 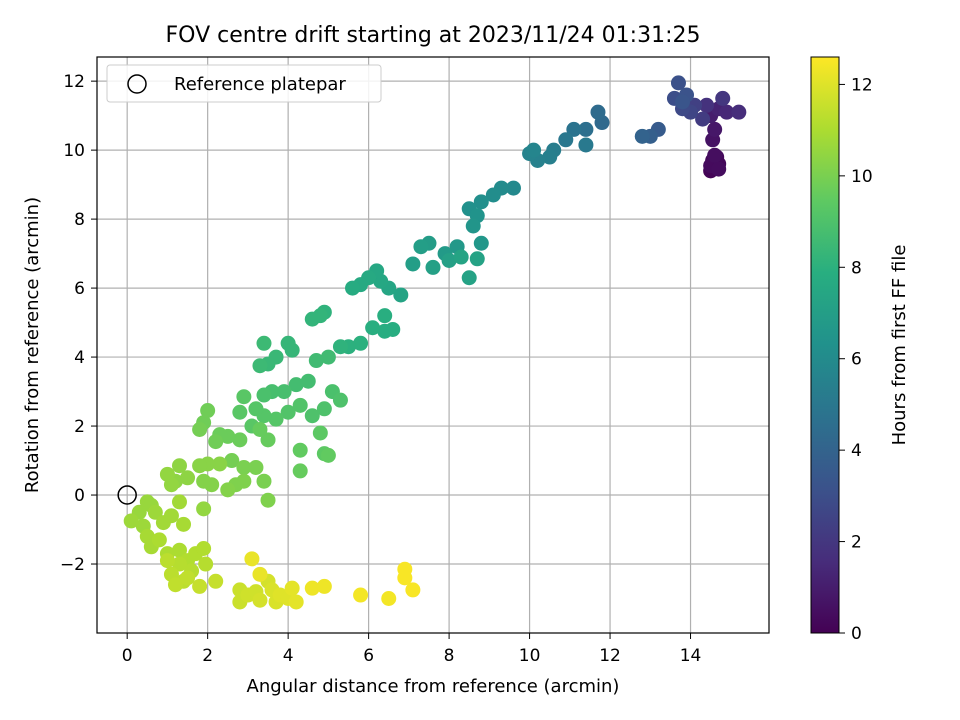 I want to click on x-tick-label: 14, so click(x=691, y=656).